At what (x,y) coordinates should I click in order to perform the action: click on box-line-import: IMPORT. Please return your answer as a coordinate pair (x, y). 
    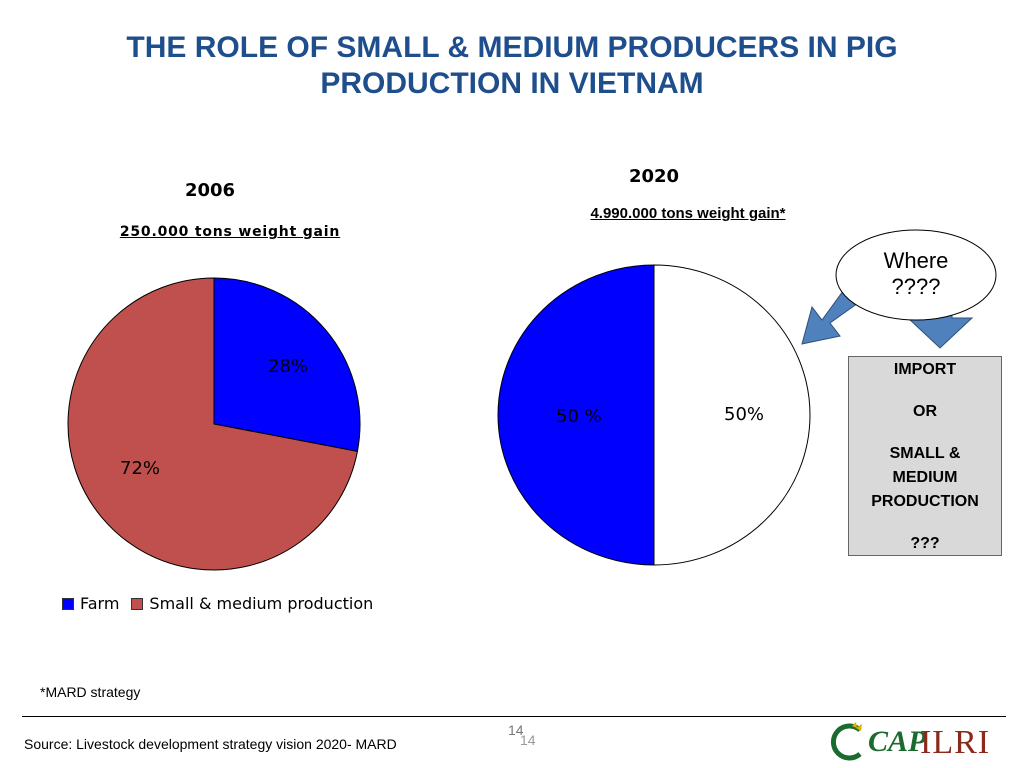
    Looking at the image, I should click on (925, 369).